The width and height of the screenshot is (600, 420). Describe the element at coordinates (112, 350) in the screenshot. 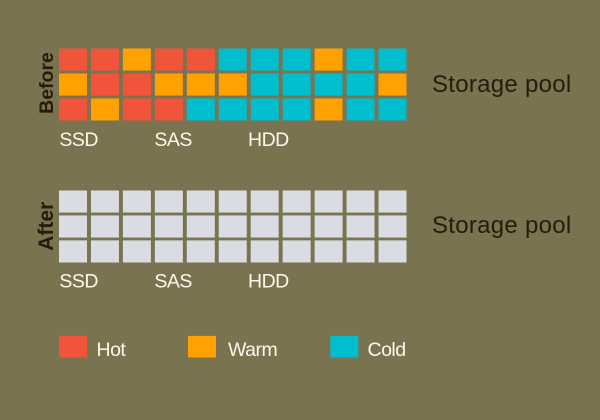

I see `svg-text: Hot` at that location.